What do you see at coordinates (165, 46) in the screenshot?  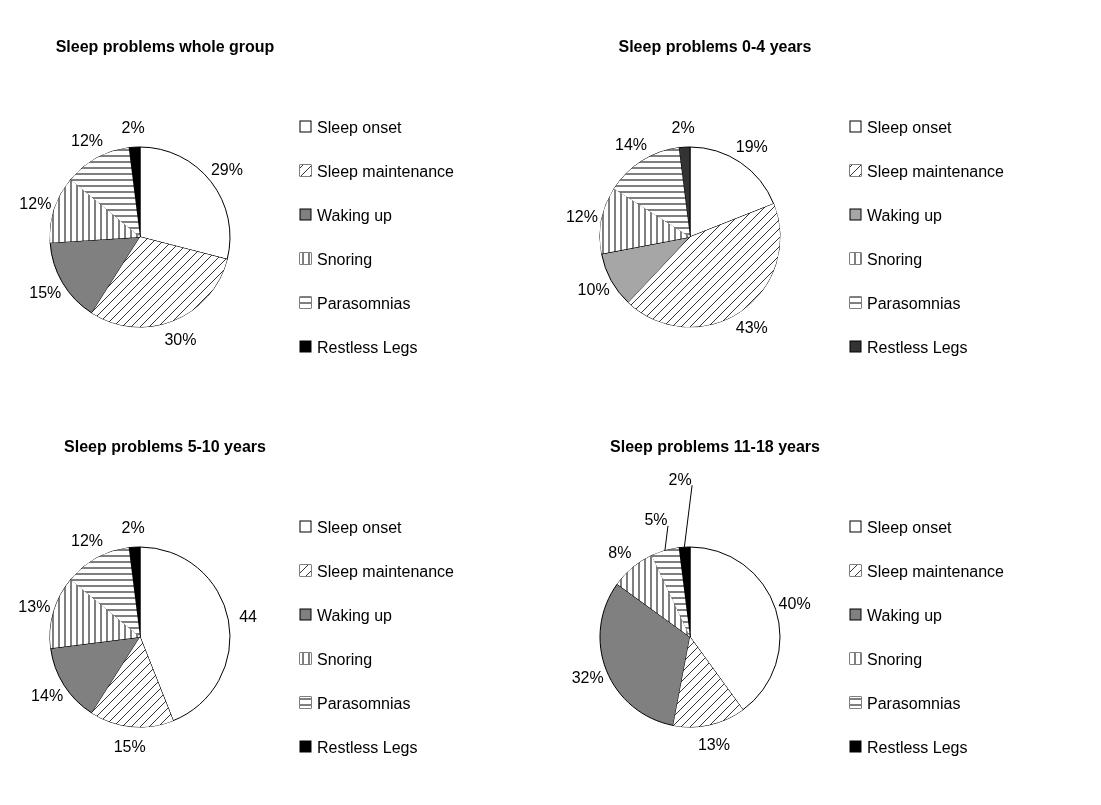 I see `chart-title: Sleep problems whole group` at bounding box center [165, 46].